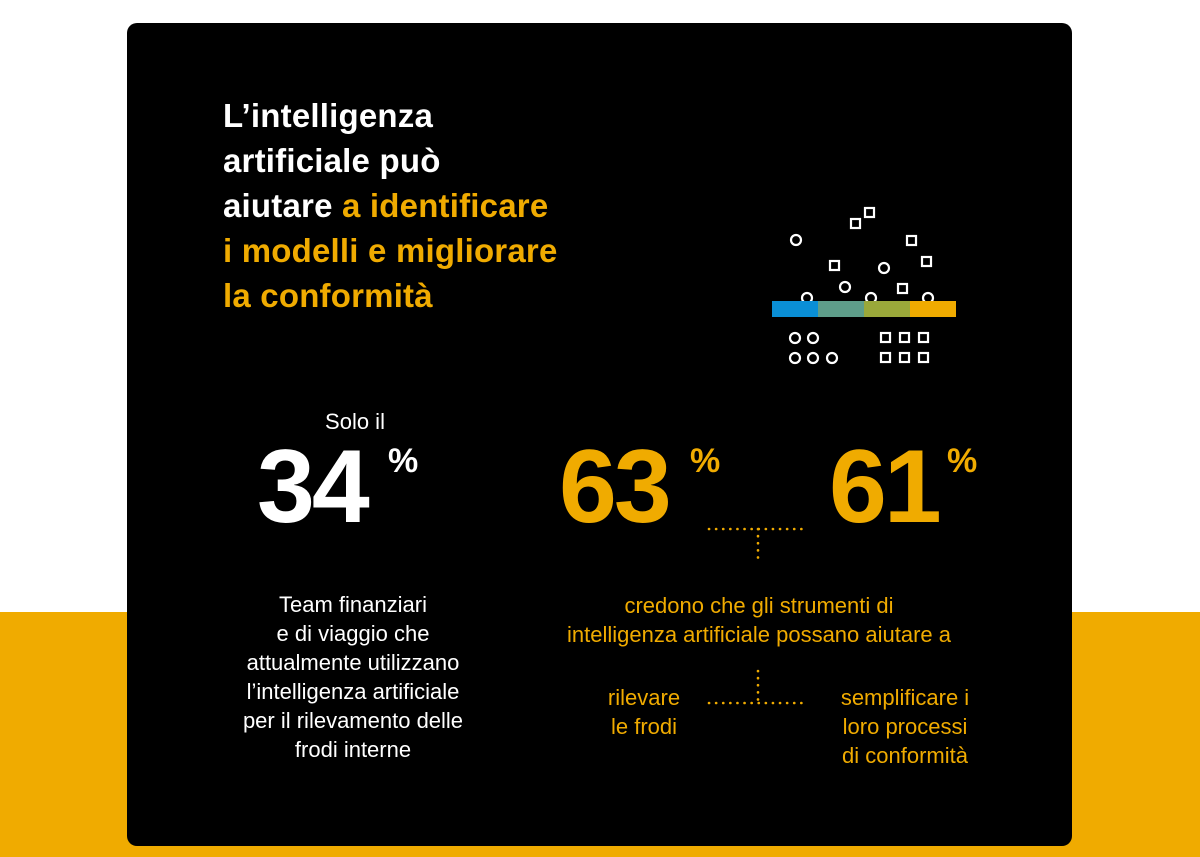 The height and width of the screenshot is (857, 1200). I want to click on headline-line-3: aiutare a identificare, so click(433, 205).